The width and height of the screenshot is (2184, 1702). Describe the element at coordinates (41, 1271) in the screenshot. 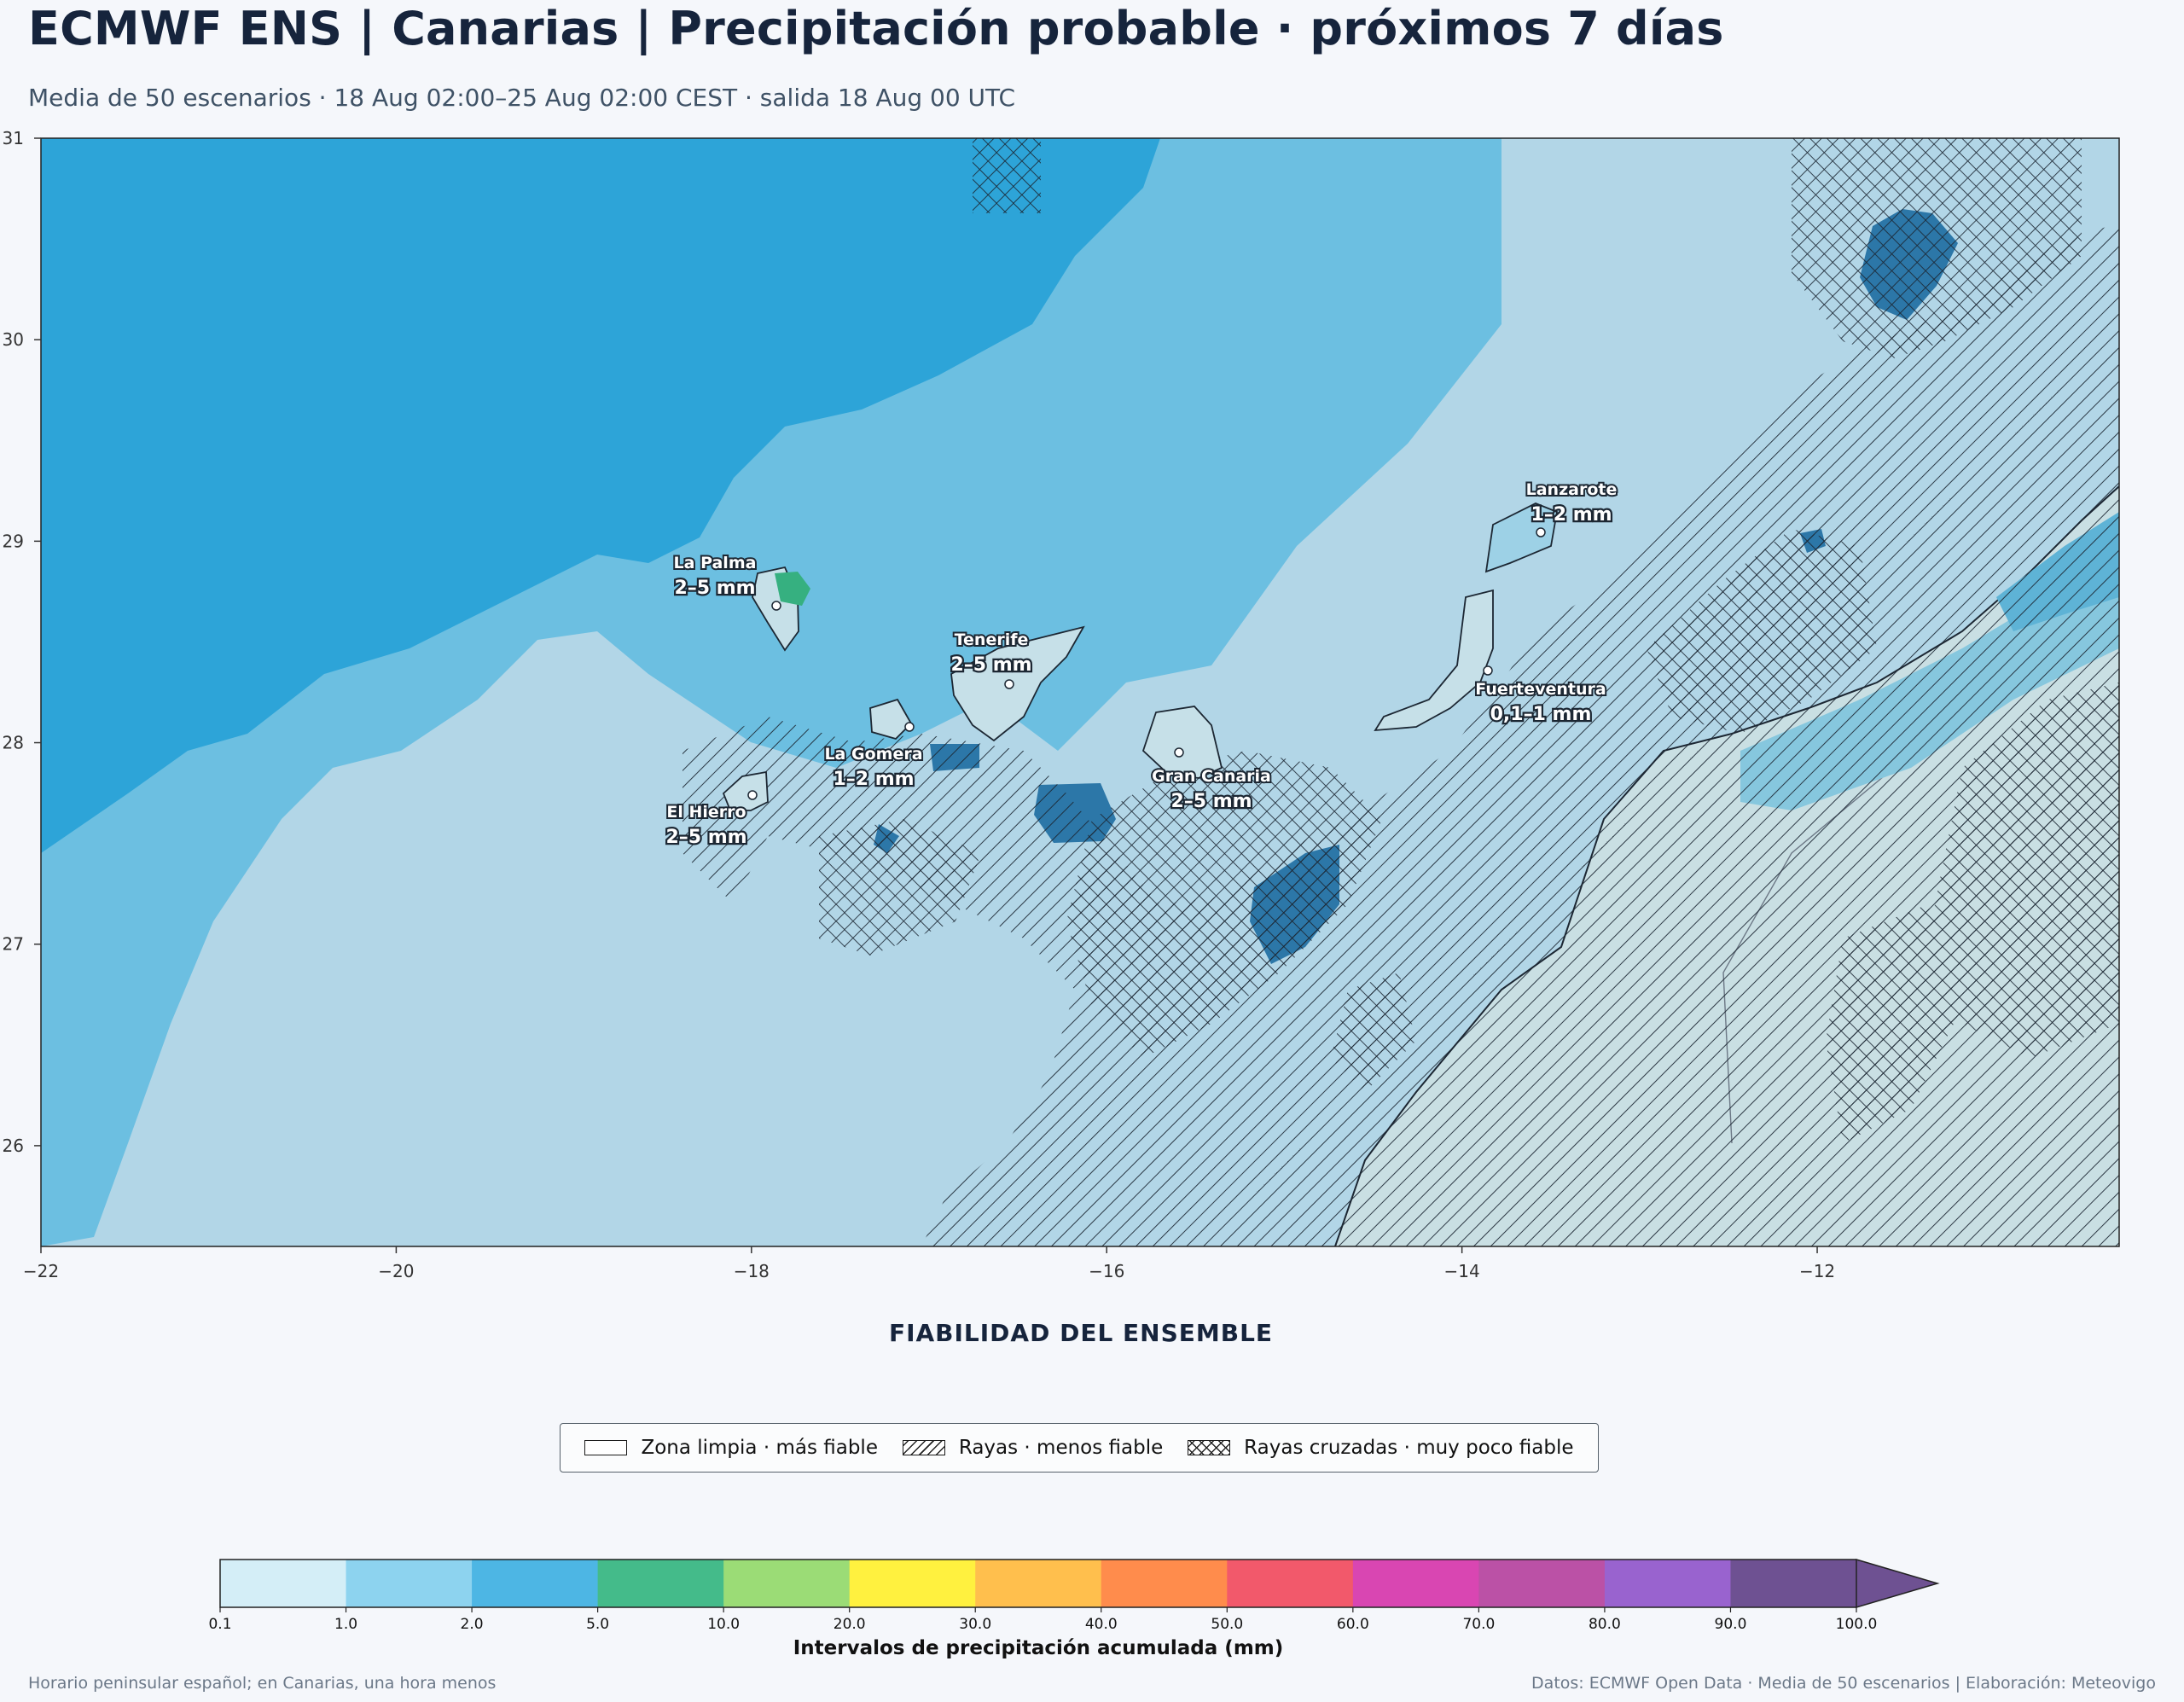

I see `lon-tick-label: −22` at that location.